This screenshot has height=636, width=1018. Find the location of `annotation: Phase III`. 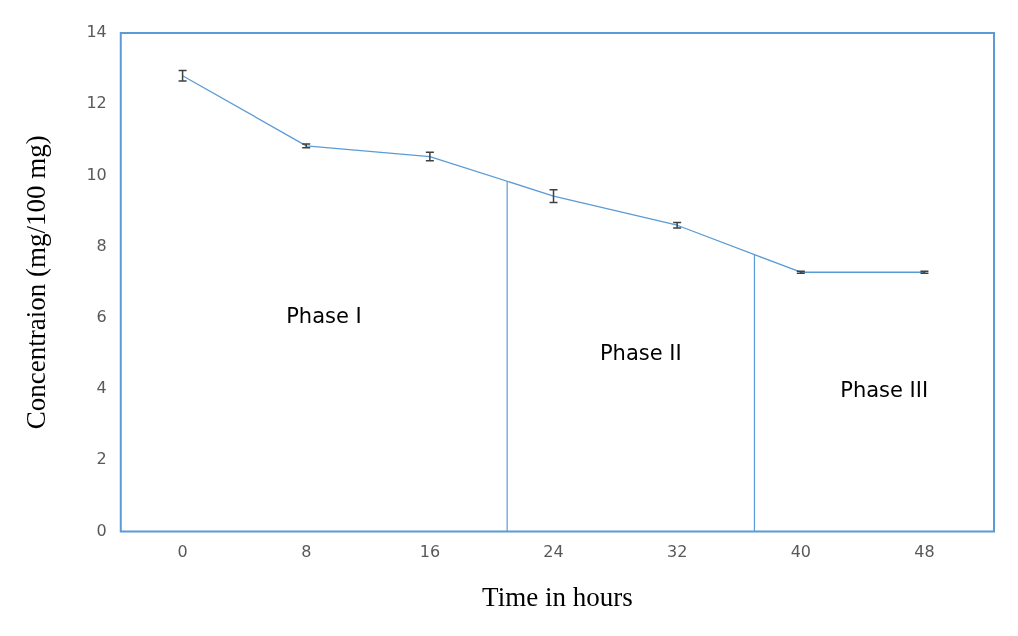

annotation: Phase III is located at coordinates (884, 390).